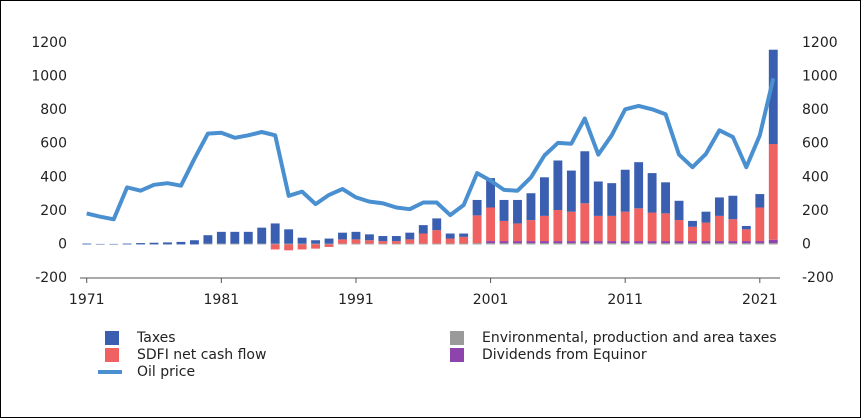 The width and height of the screenshot is (861, 418). What do you see at coordinates (87, 300) in the screenshot?
I see `x-tick-label: 1971` at bounding box center [87, 300].